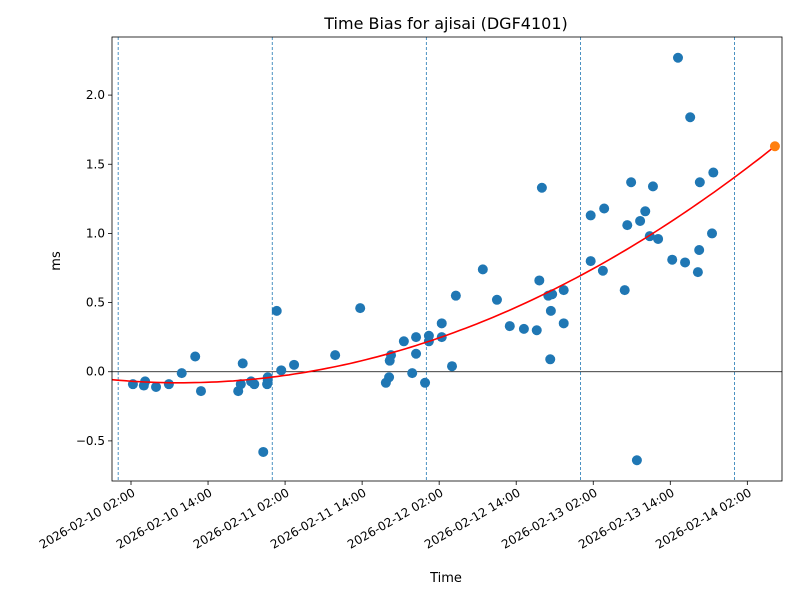 This screenshot has height=600, width=800. I want to click on y-tick-label: 2.0, so click(95, 95).